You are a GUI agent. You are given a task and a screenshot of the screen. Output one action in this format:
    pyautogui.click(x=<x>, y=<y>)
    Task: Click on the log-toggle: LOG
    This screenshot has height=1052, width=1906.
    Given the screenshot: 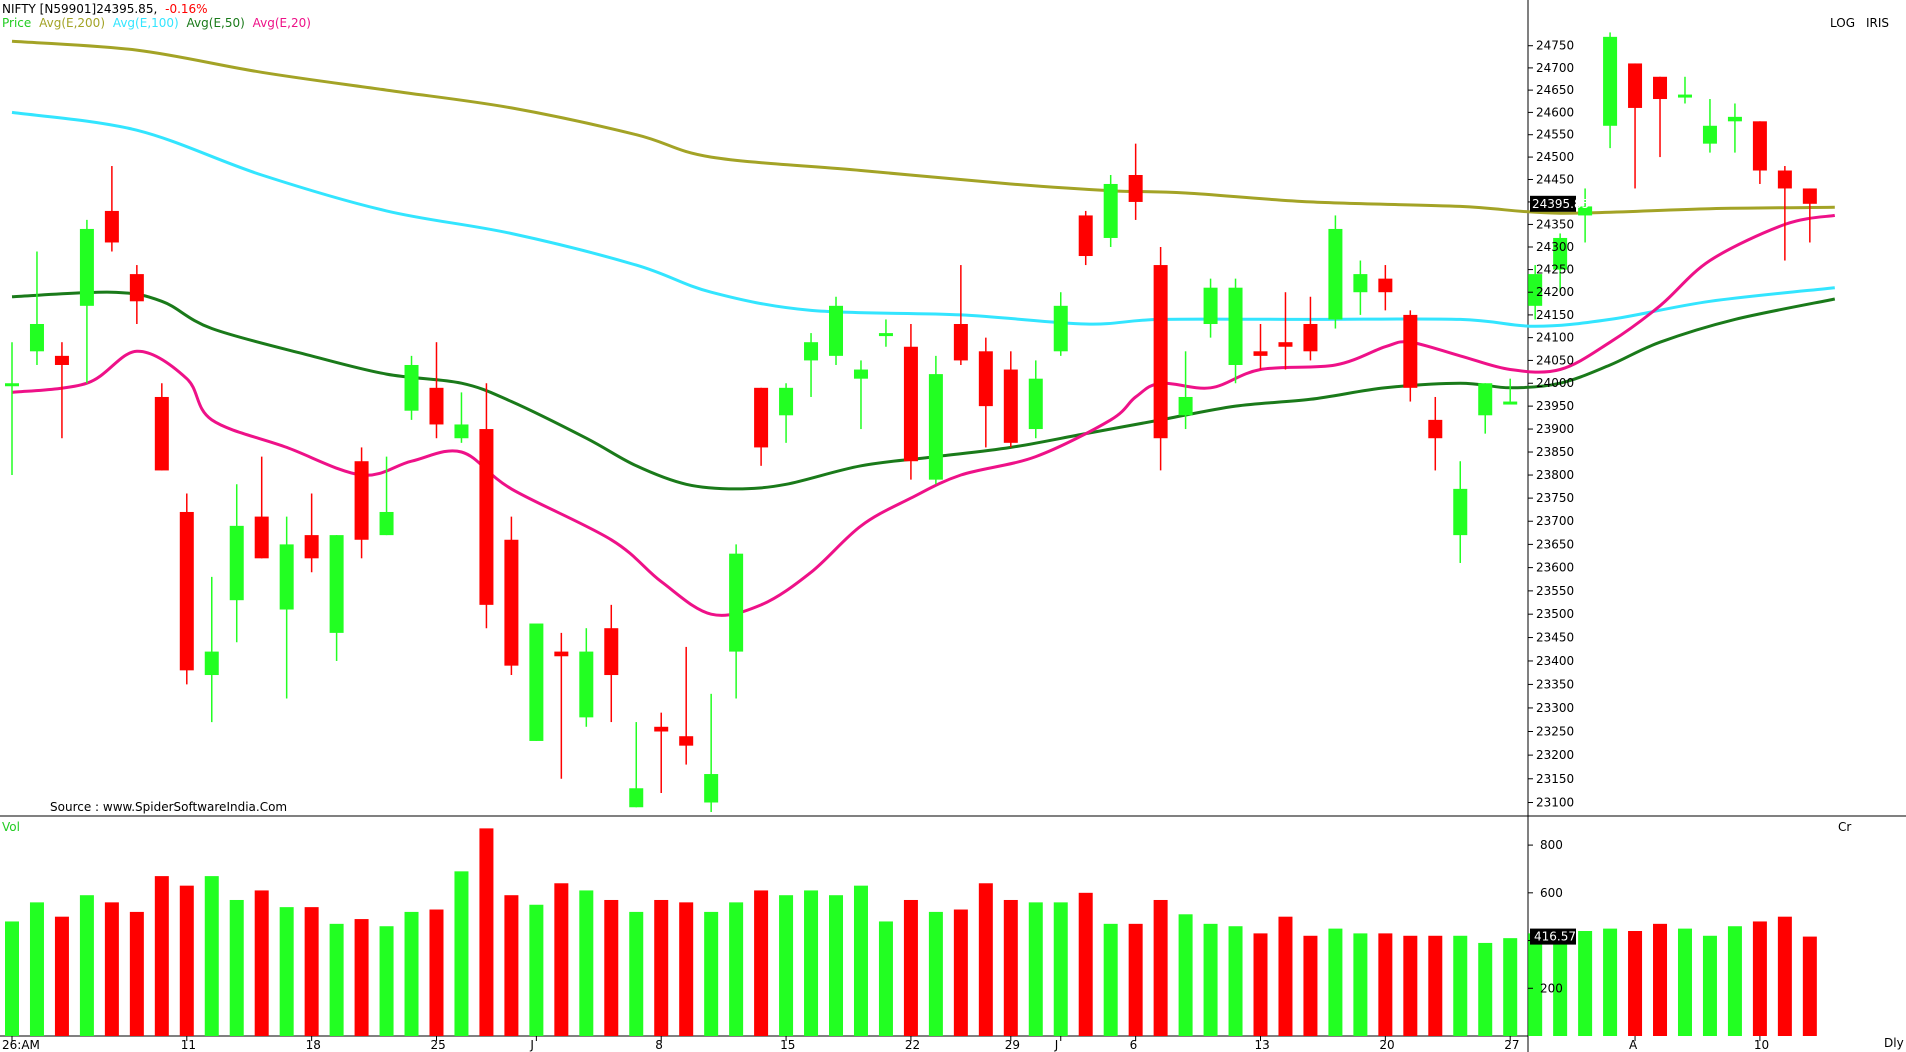 What is the action you would take?
    pyautogui.click(x=1843, y=23)
    